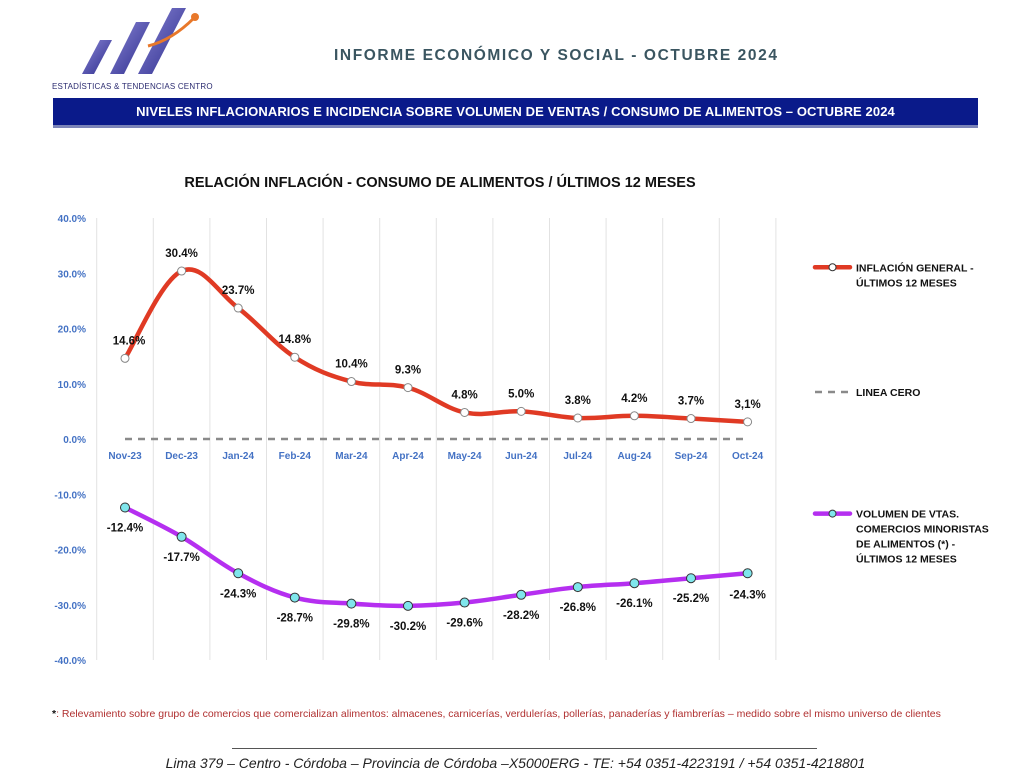  Describe the element at coordinates (351, 365) in the screenshot. I see `inflation-data-label: 10.4%` at that location.